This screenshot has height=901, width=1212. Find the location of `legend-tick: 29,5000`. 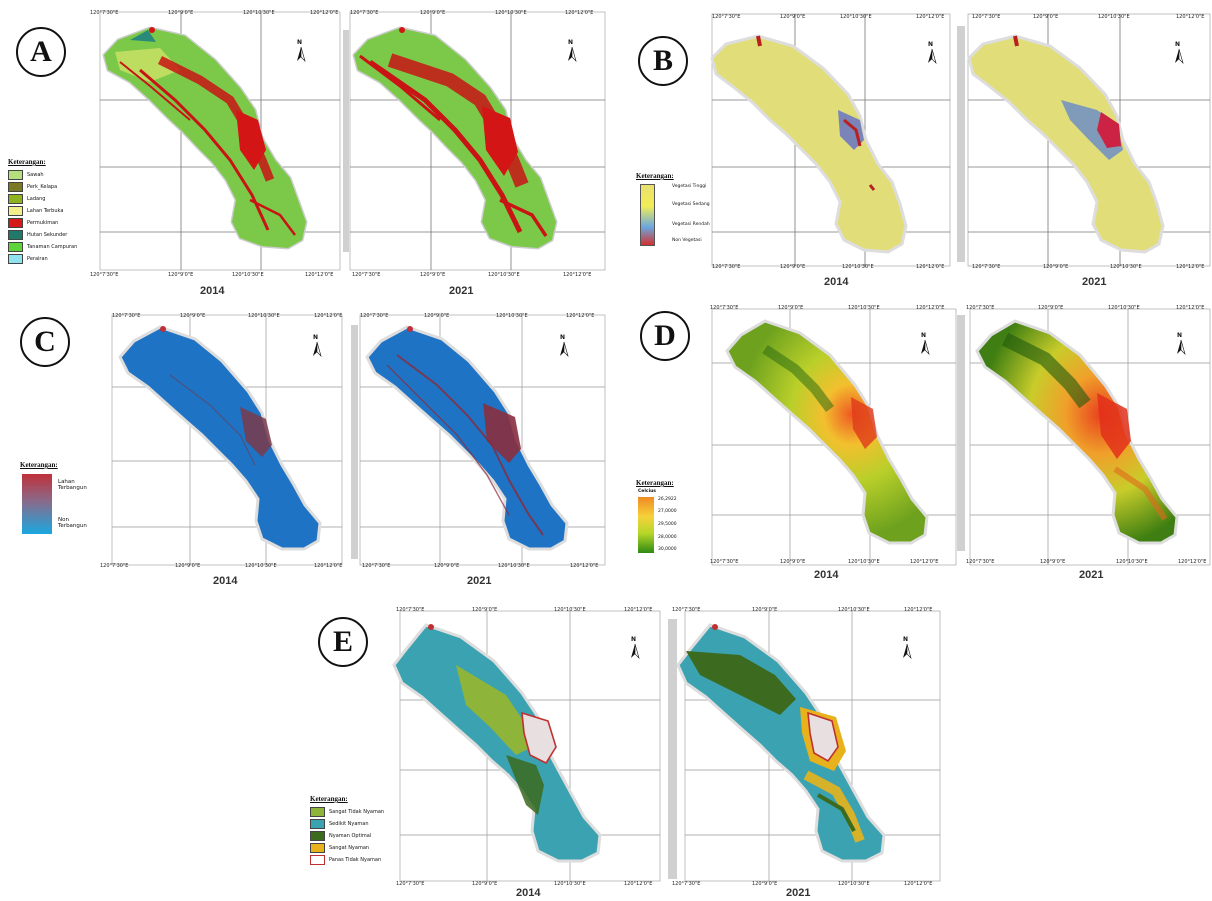

legend-tick: 29,5000 is located at coordinates (667, 524).